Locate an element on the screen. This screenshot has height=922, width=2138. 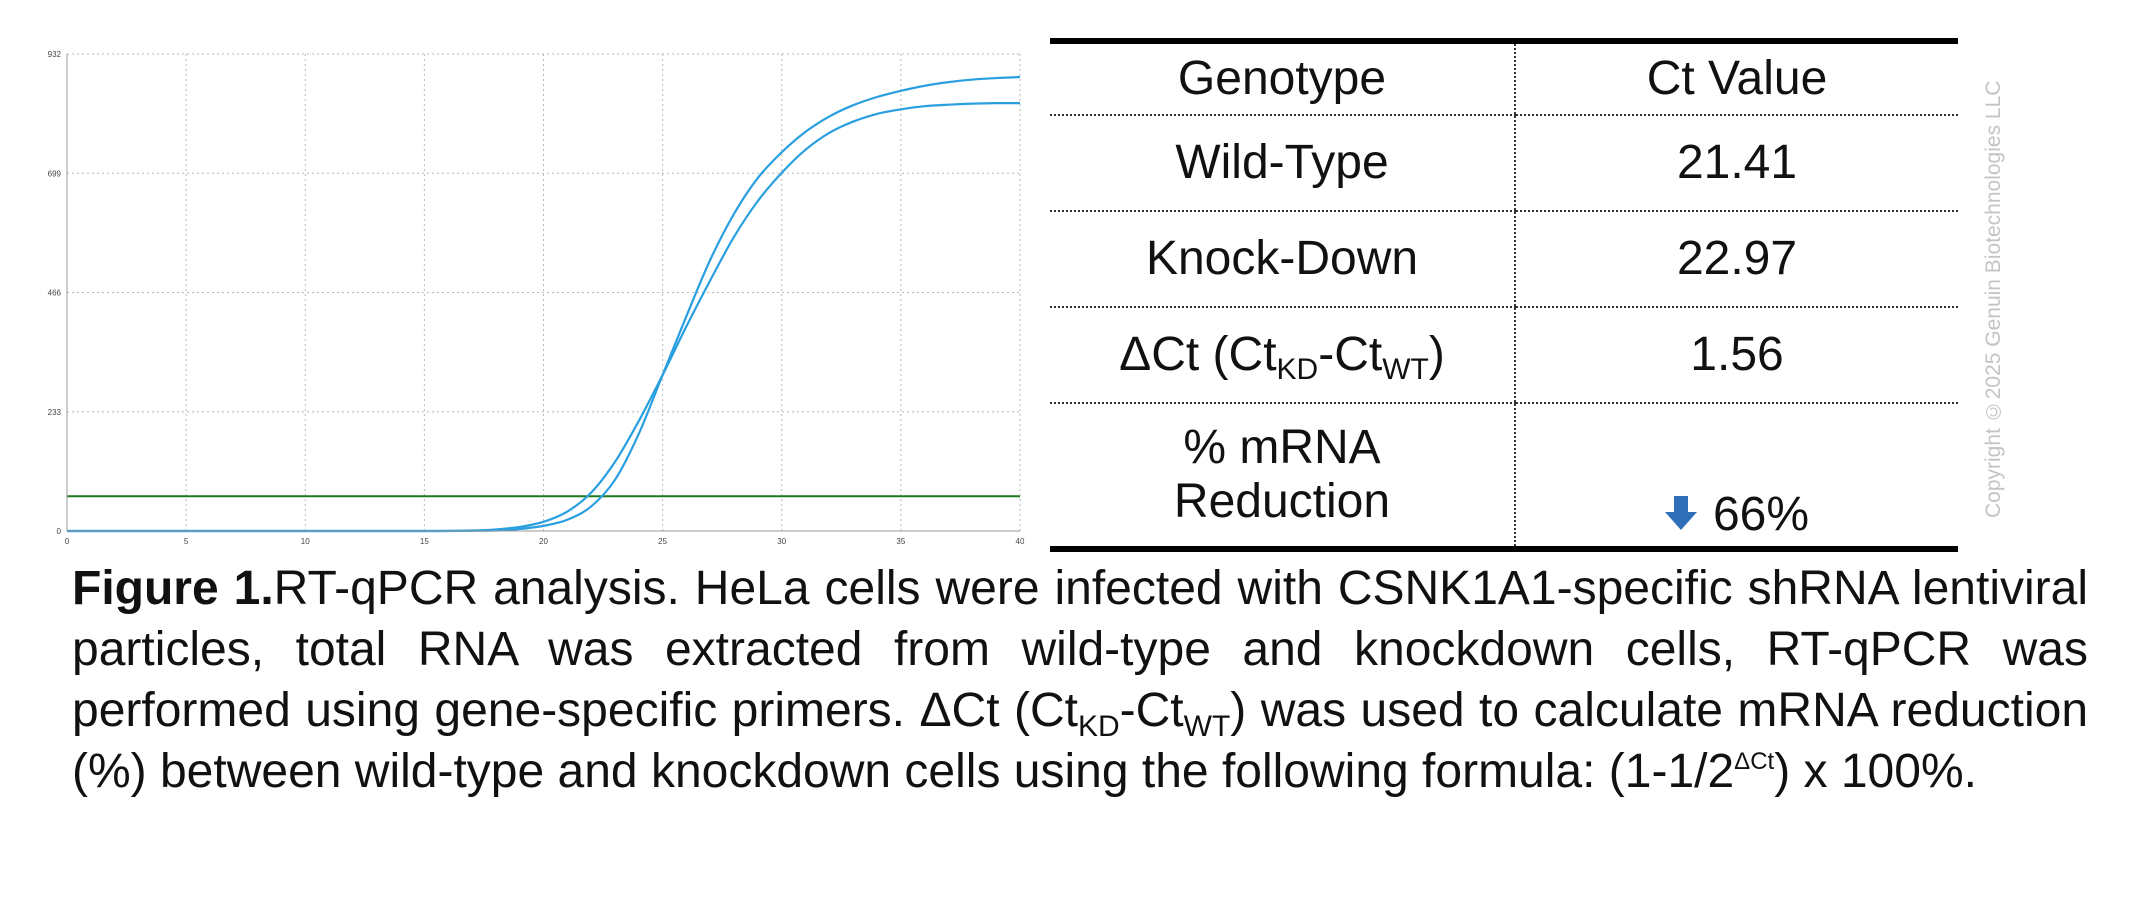
caption-title: Figure 1. is located at coordinates (173, 588).